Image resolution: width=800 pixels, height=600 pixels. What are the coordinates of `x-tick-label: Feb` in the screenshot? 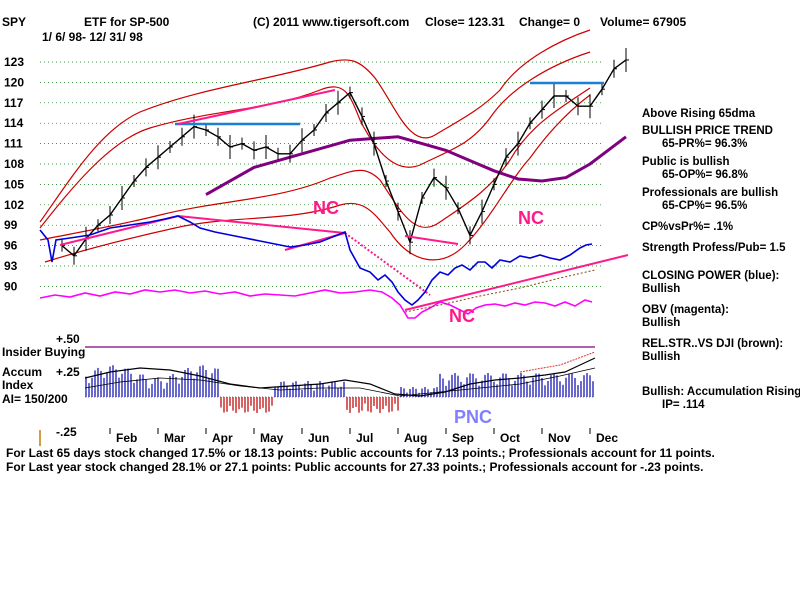 It's located at (126, 438).